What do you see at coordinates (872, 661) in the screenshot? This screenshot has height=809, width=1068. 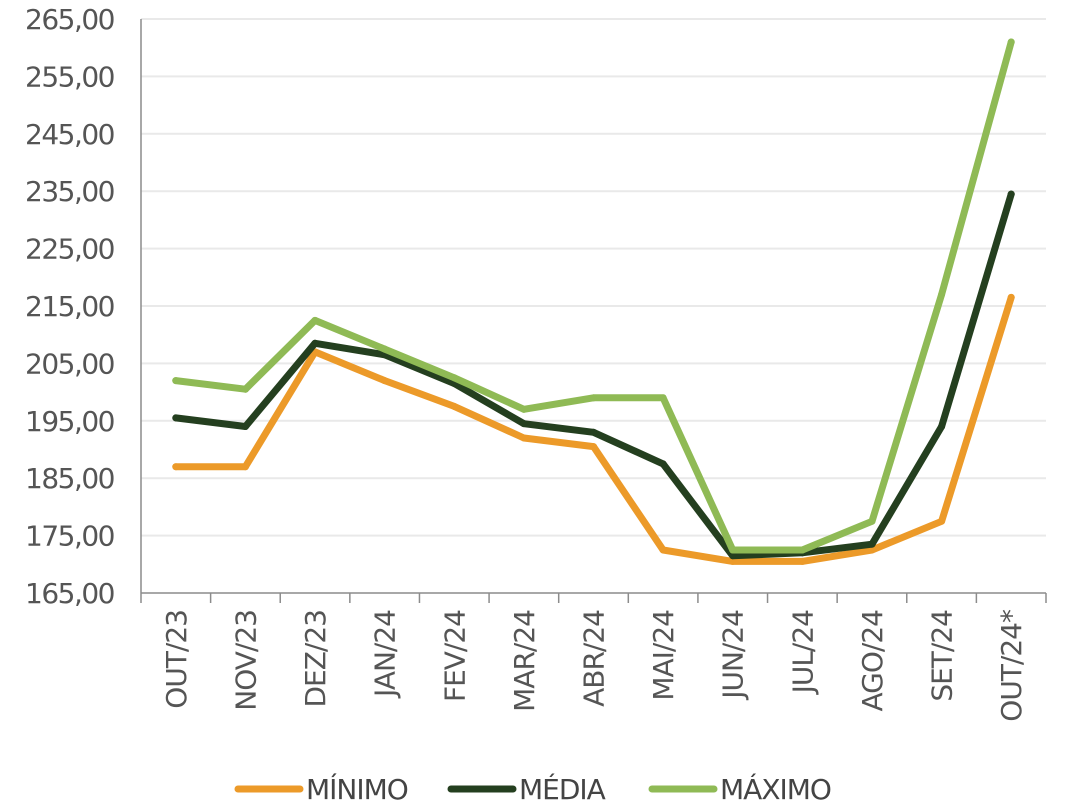 I see `x-tick-label: AGO/24` at bounding box center [872, 661].